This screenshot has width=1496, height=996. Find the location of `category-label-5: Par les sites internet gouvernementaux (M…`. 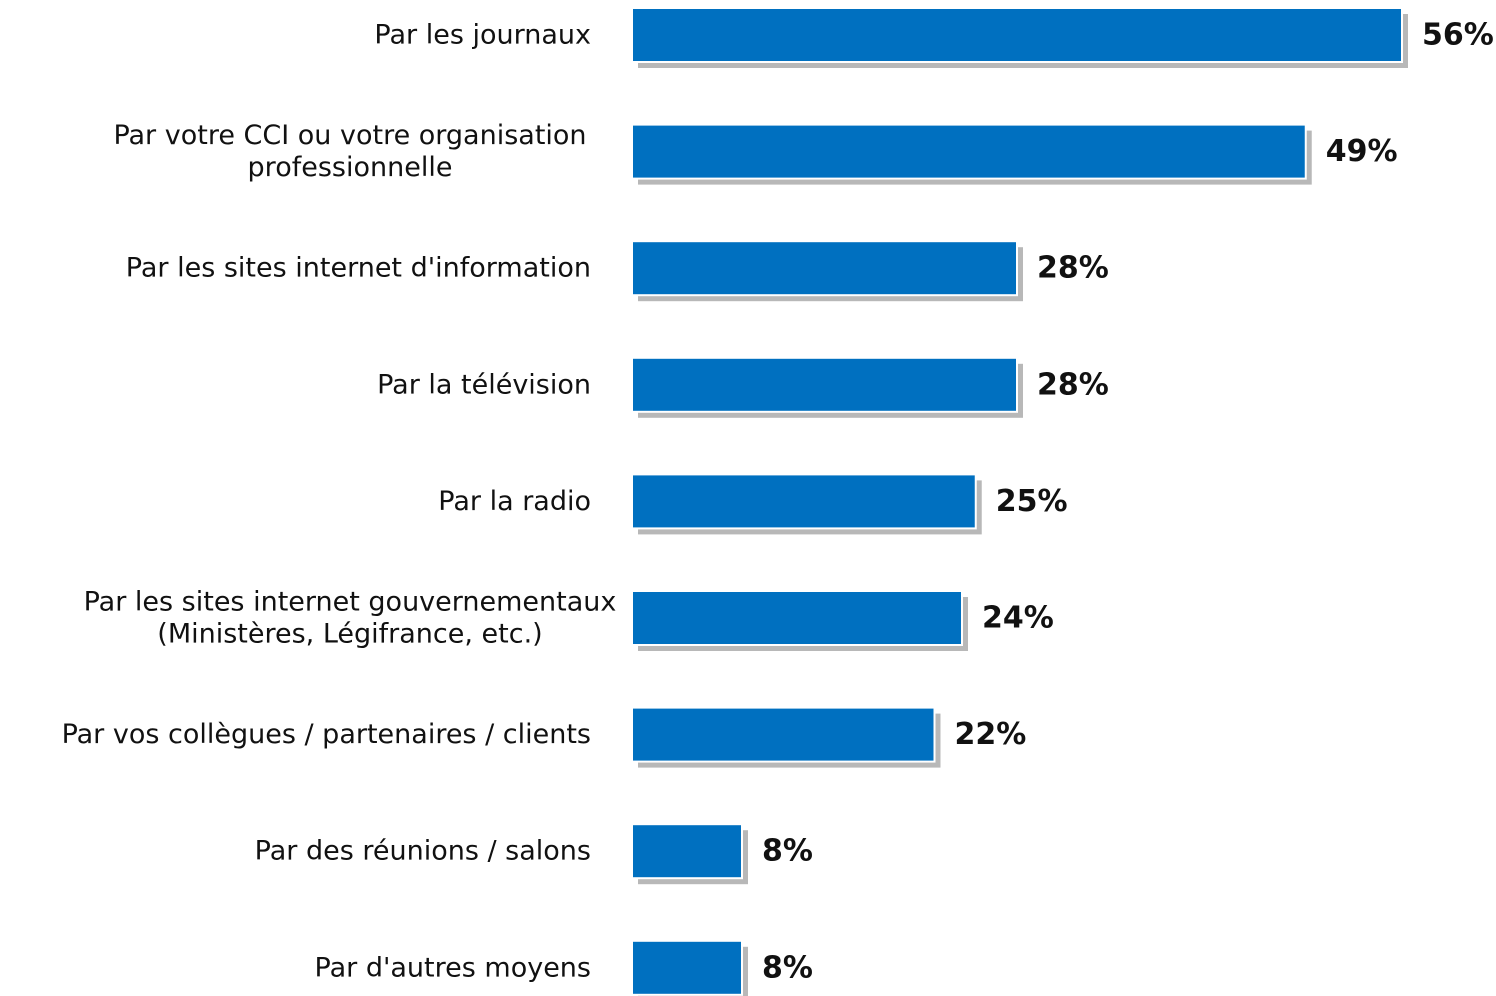

category-label-5: Par les sites internet gouvernementaux (M… is located at coordinates (350, 618).